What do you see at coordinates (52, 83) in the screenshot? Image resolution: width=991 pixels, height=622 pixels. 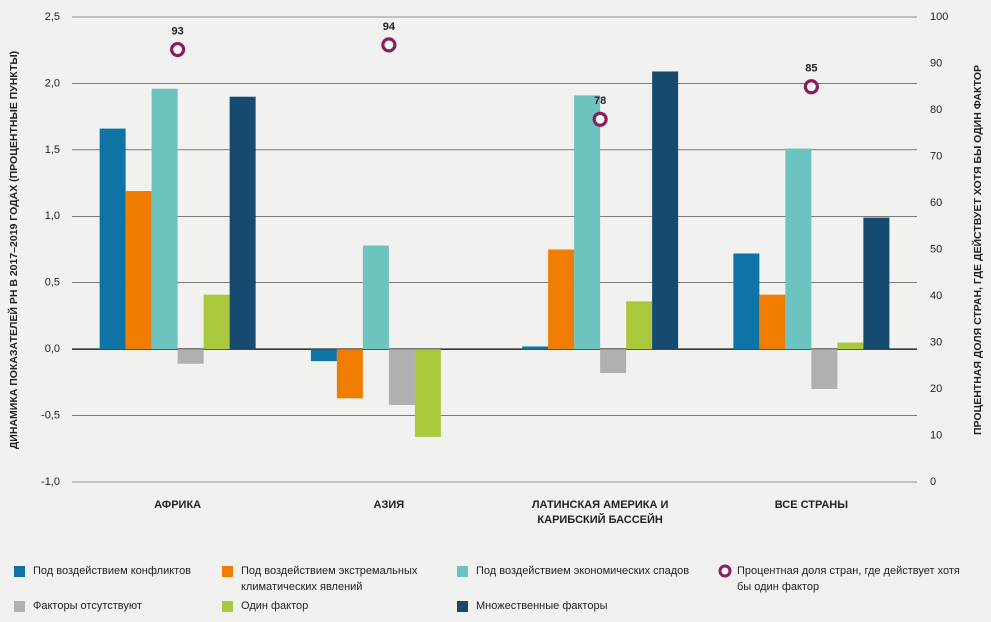 I see `y-tick-label: 2,0` at bounding box center [52, 83].